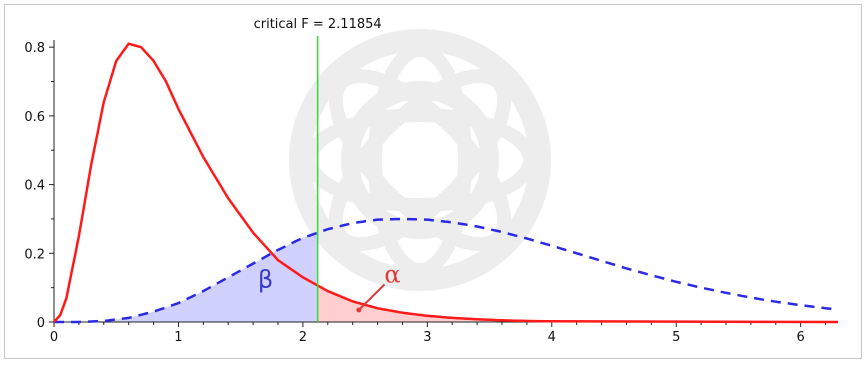 Image resolution: width=868 pixels, height=365 pixels. What do you see at coordinates (178, 337) in the screenshot?
I see `x-tick-label: 1` at bounding box center [178, 337].